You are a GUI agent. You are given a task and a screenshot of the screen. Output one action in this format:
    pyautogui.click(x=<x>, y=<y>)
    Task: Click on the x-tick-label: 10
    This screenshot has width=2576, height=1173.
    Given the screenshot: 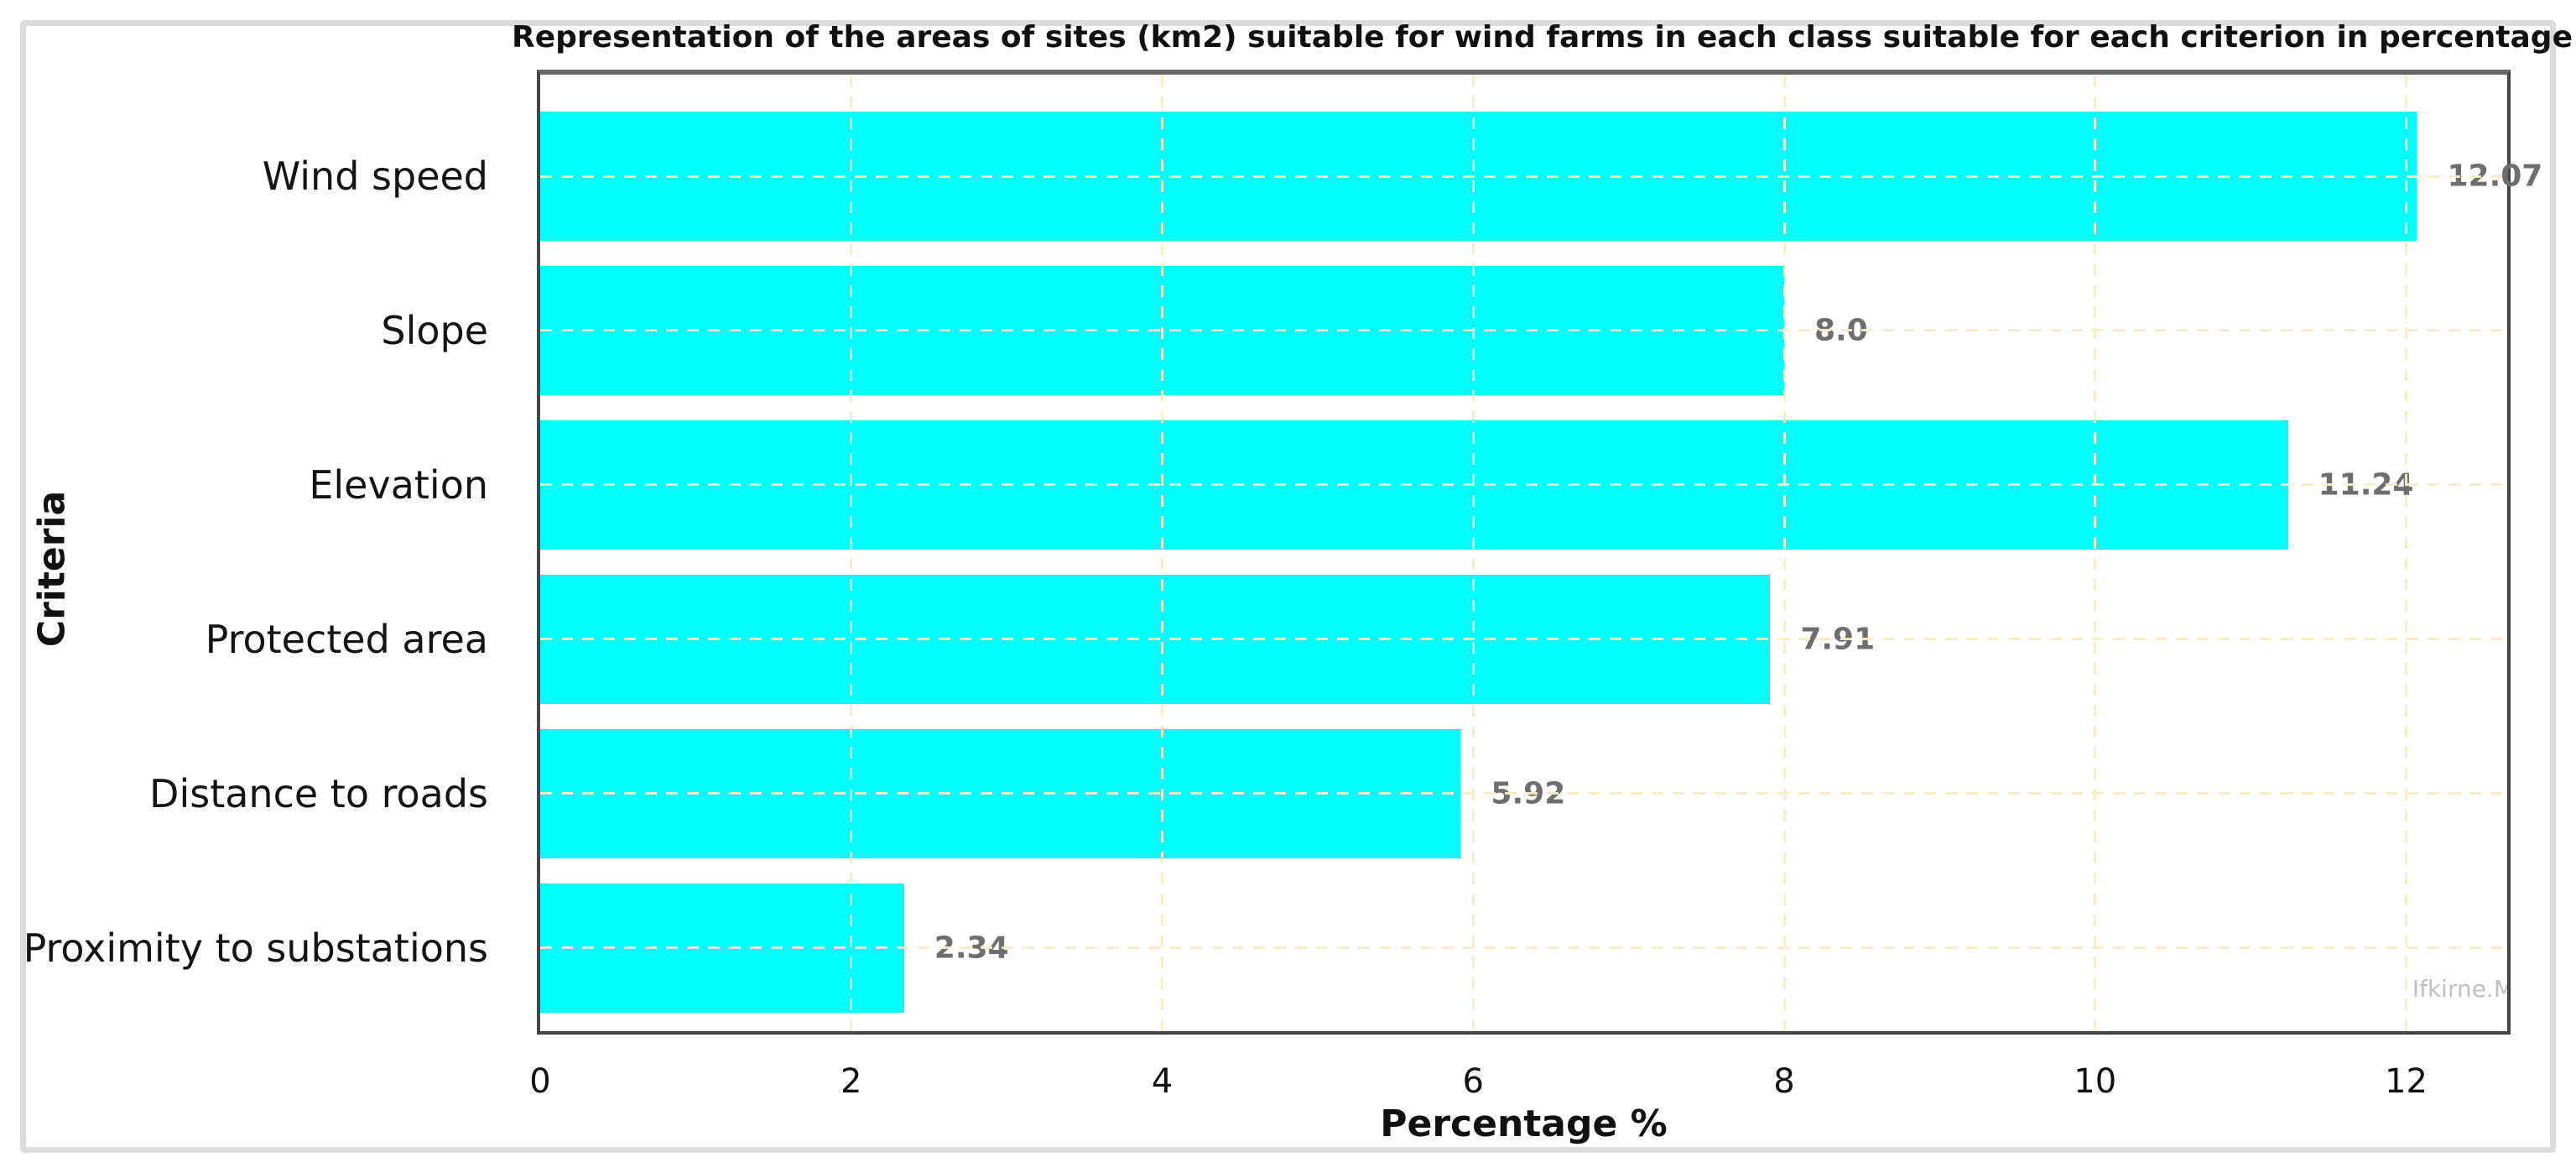 What is the action you would take?
    pyautogui.click(x=2095, y=1081)
    